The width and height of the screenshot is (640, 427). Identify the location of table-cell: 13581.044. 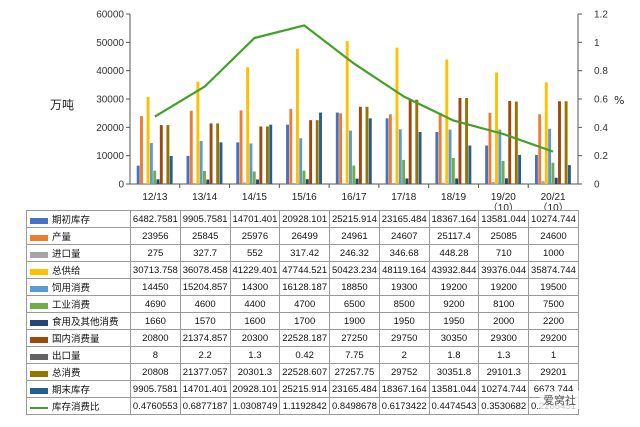
(454, 389).